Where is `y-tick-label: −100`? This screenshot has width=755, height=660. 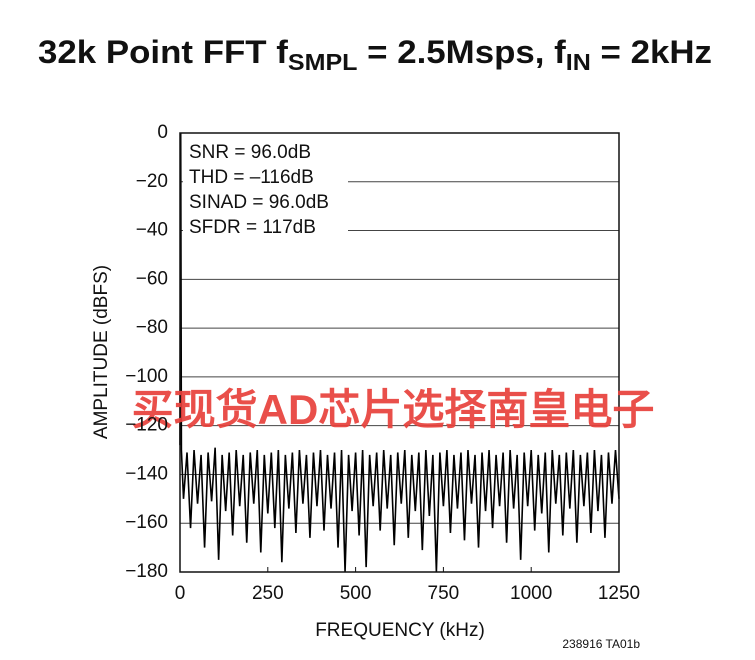 y-tick-label: −100 is located at coordinates (146, 376).